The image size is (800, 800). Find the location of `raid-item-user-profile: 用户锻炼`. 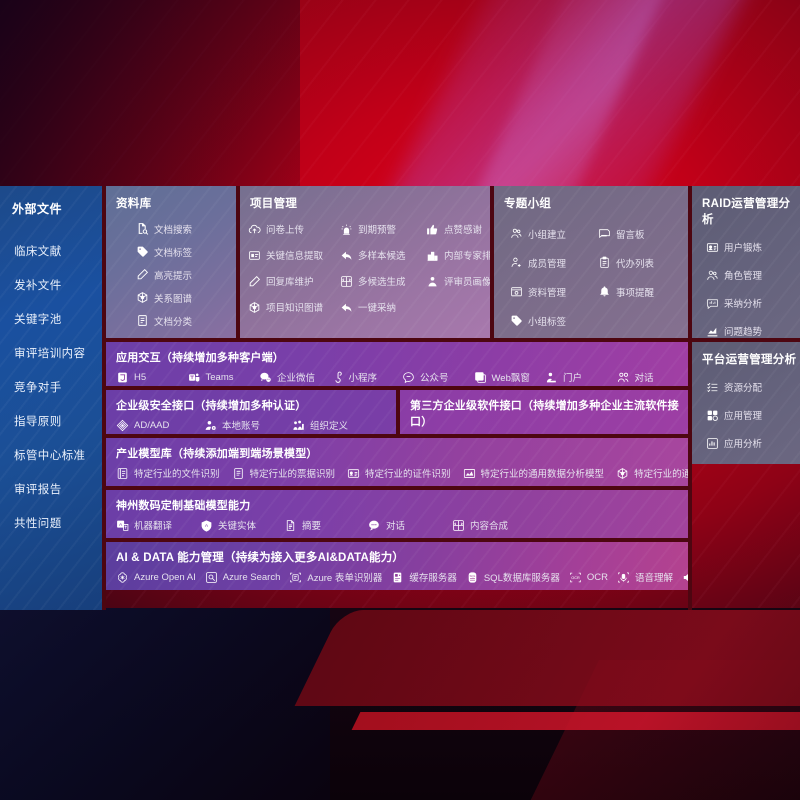

raid-item-user-profile: 用户锻炼 is located at coordinates (746, 247).